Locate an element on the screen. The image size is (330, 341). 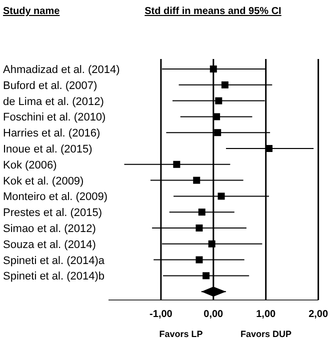
y-tick-label: Spineti et al. (2014)a is located at coordinates (54, 260).